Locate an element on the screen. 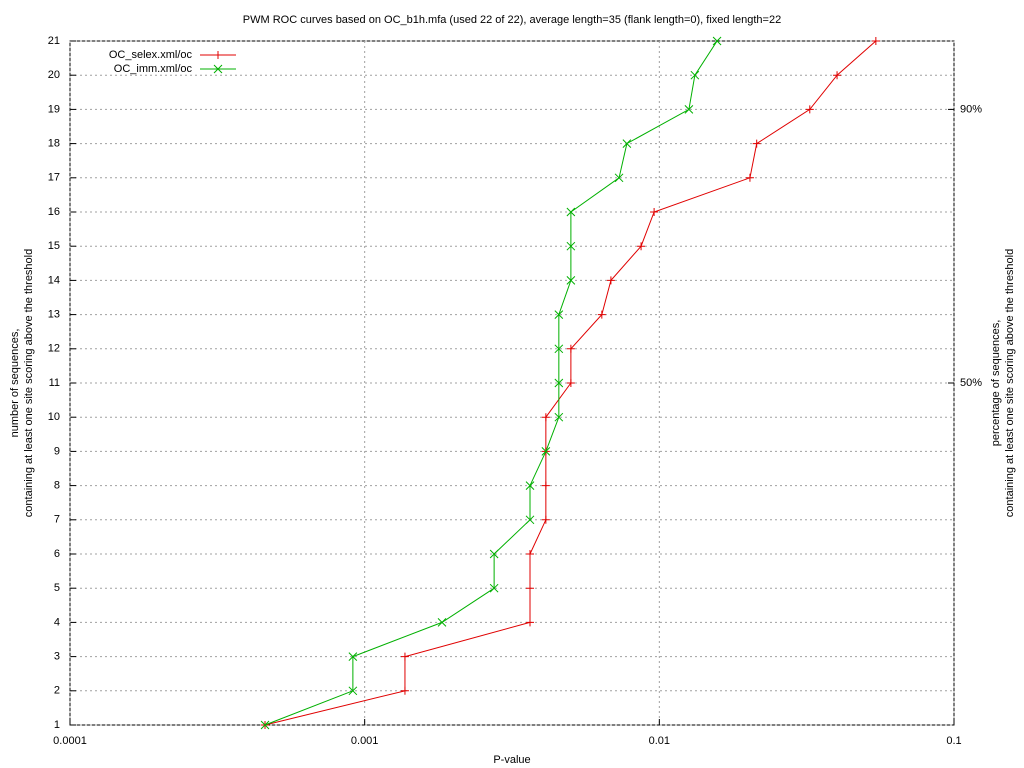 Image resolution: width=1024 pixels, height=768 pixels. y-tick-label: 16 is located at coordinates (54, 212).